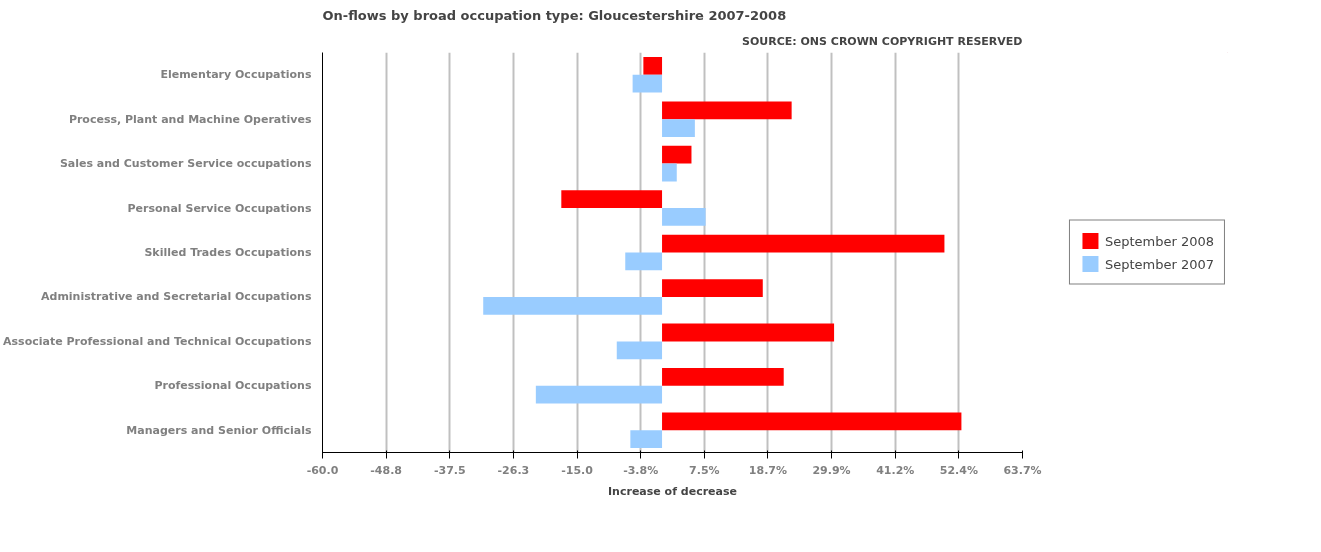 This screenshot has height=552, width=1321. I want to click on legend-label: September 2007, so click(1159, 263).